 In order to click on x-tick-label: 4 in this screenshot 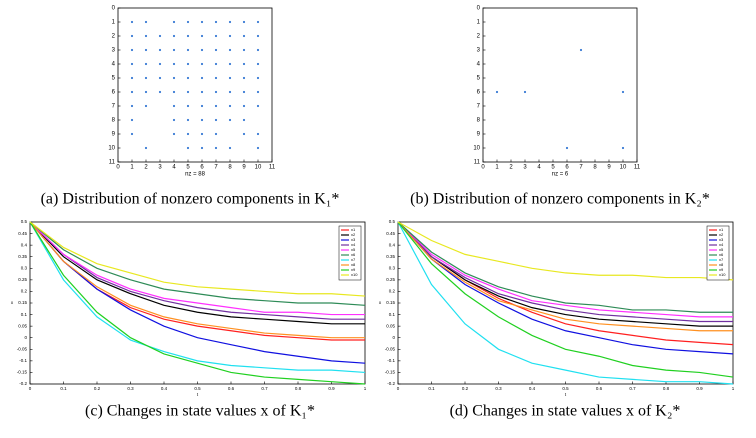, I will do `click(539, 168)`.